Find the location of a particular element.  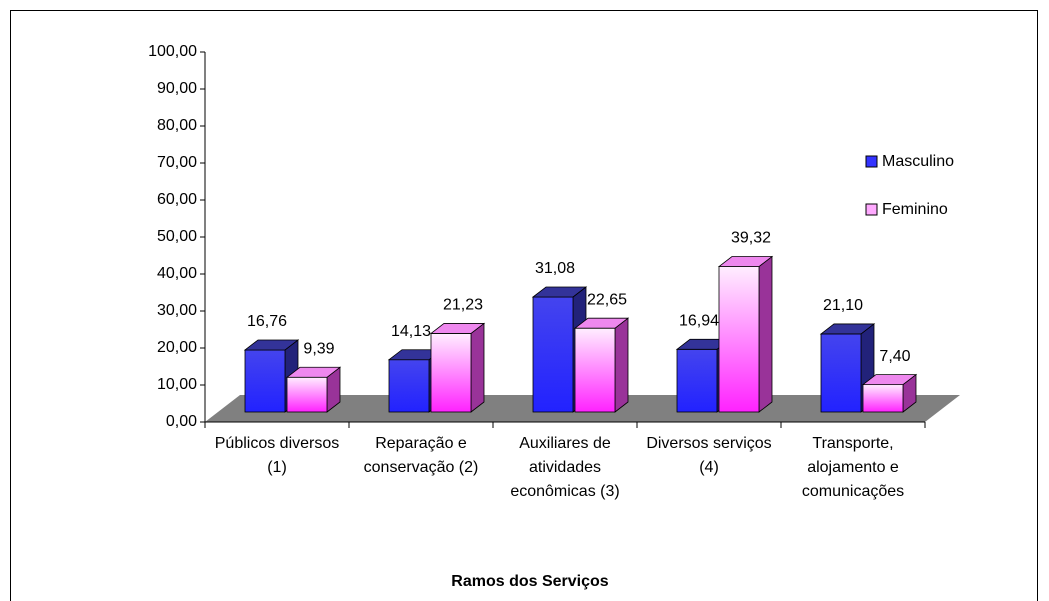

x-tick-label: Reparação e conservação (2) is located at coordinates (421, 455).